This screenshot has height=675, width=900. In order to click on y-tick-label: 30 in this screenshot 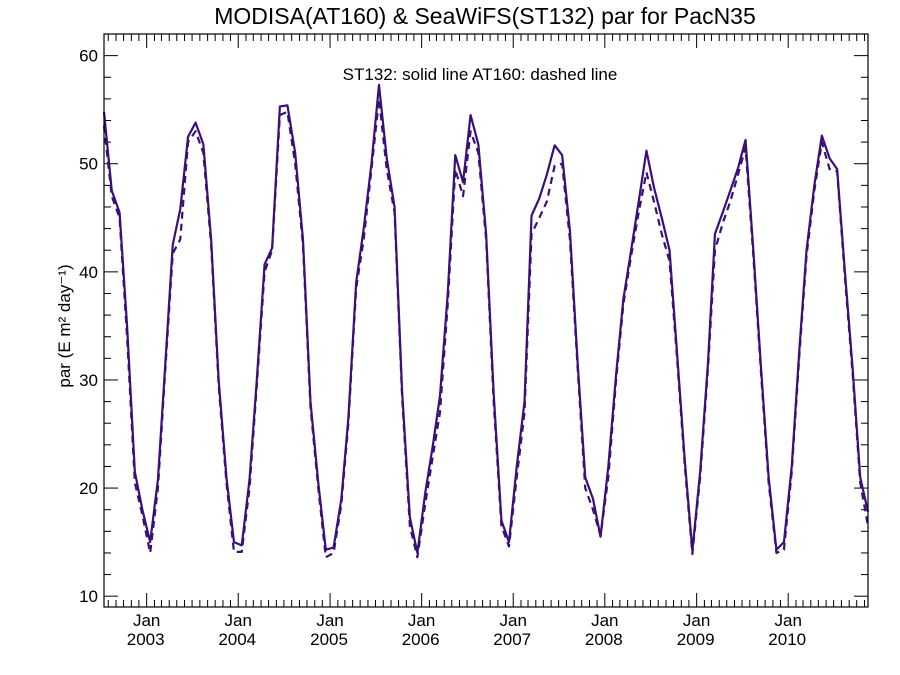, I will do `click(88, 380)`.